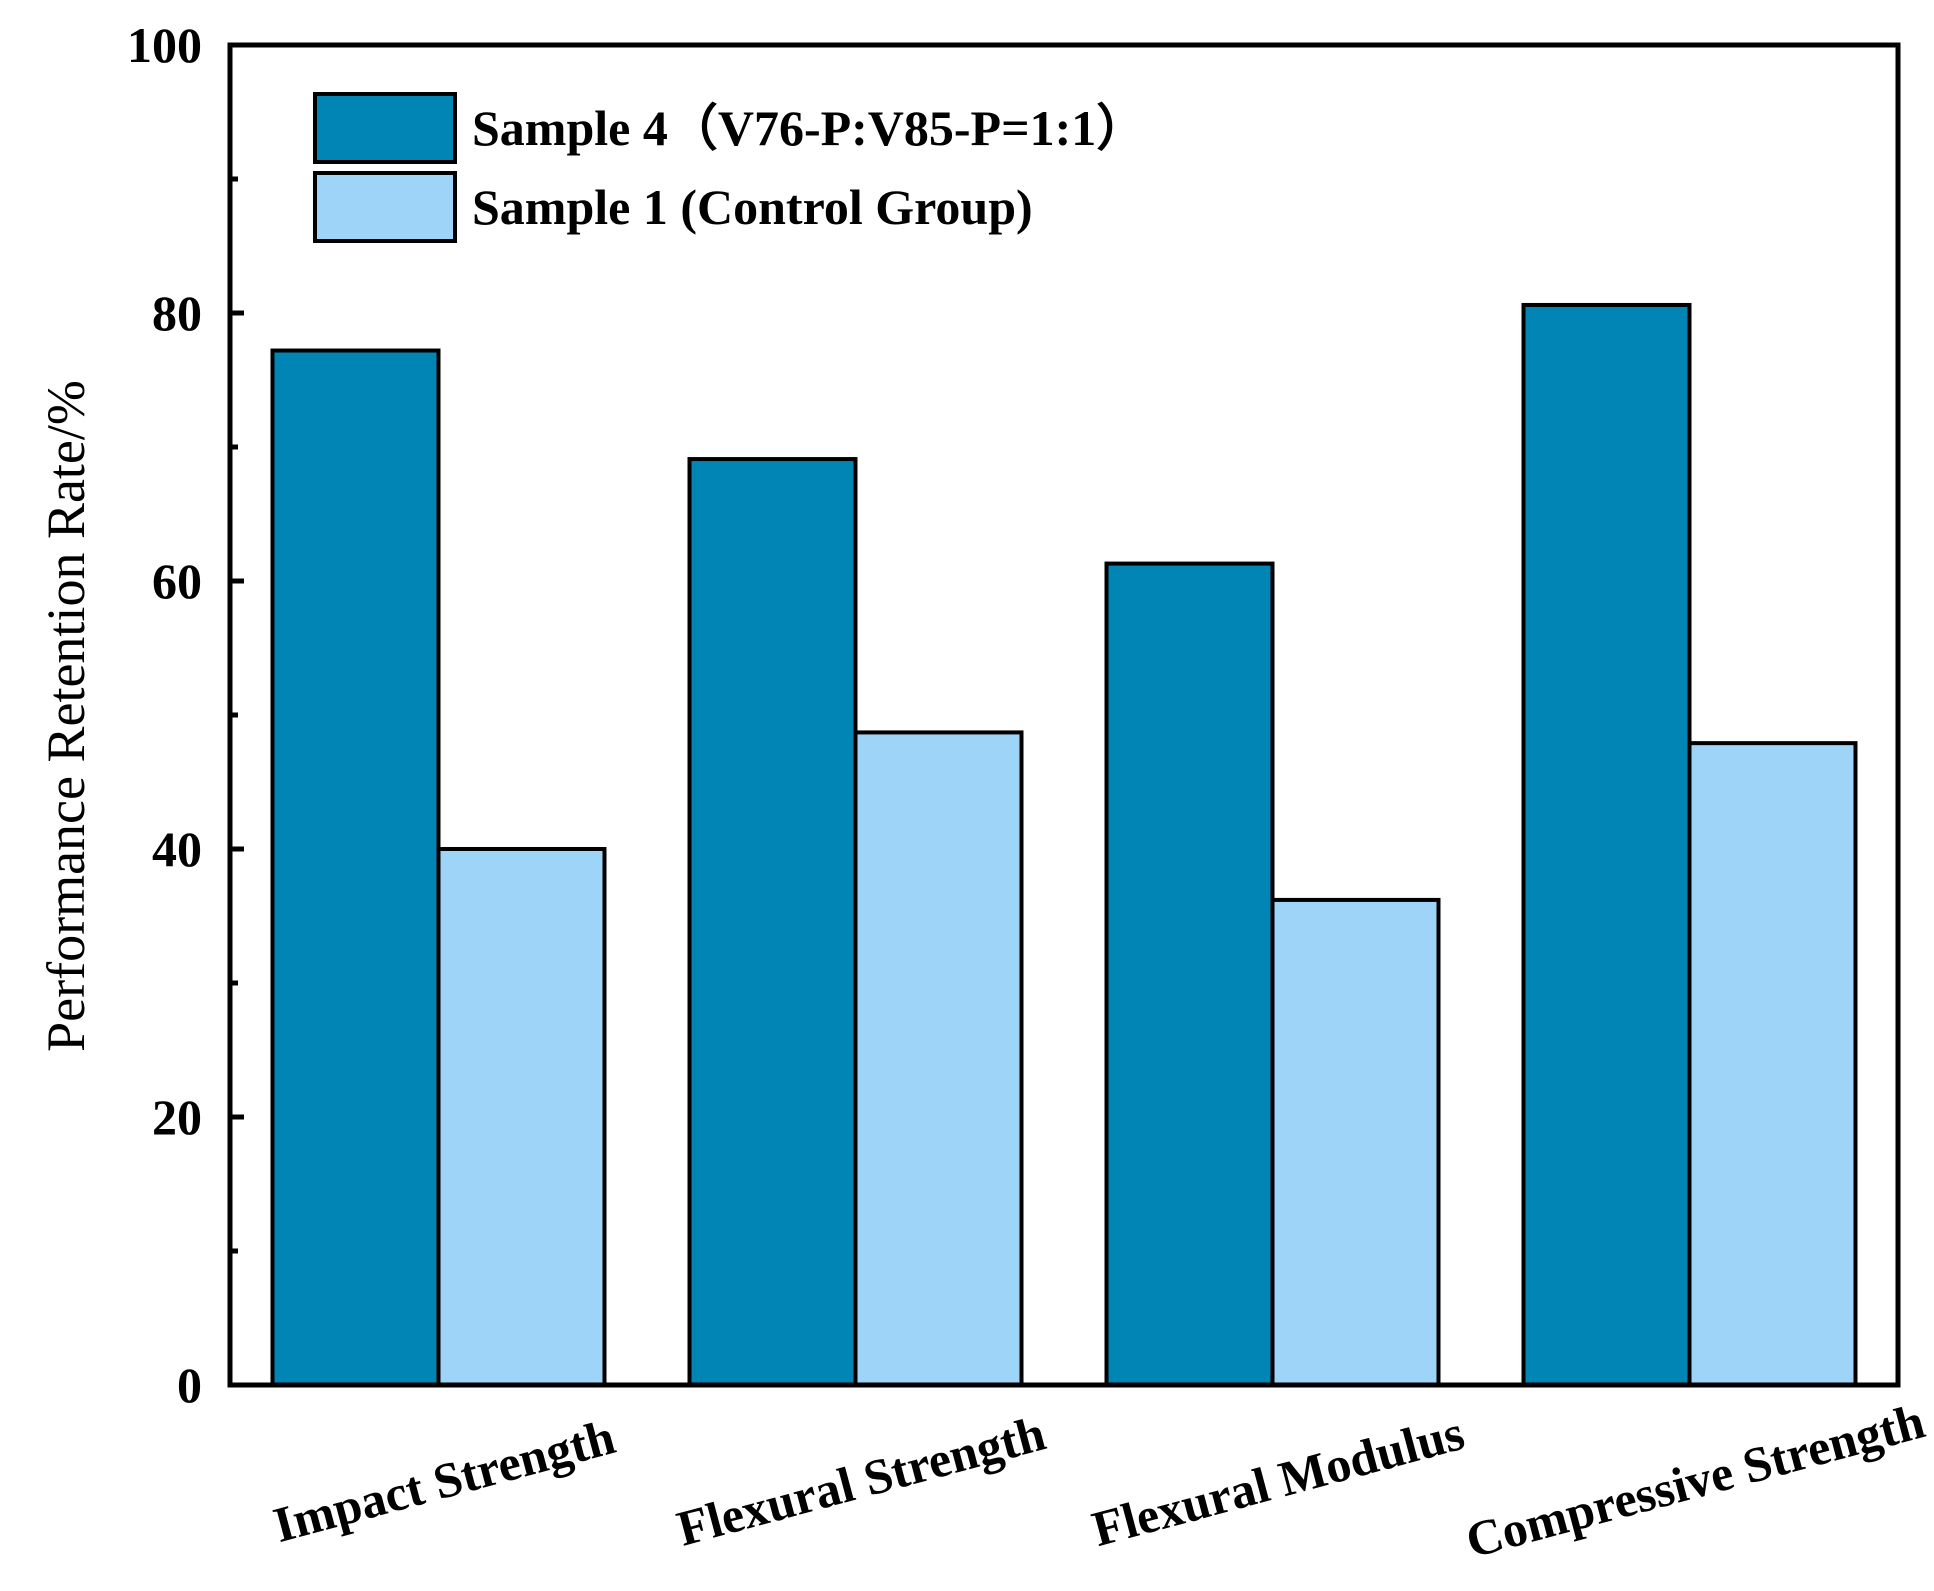 The image size is (1934, 1591). I want to click on y-tick-label-0: 0, so click(189, 1385).